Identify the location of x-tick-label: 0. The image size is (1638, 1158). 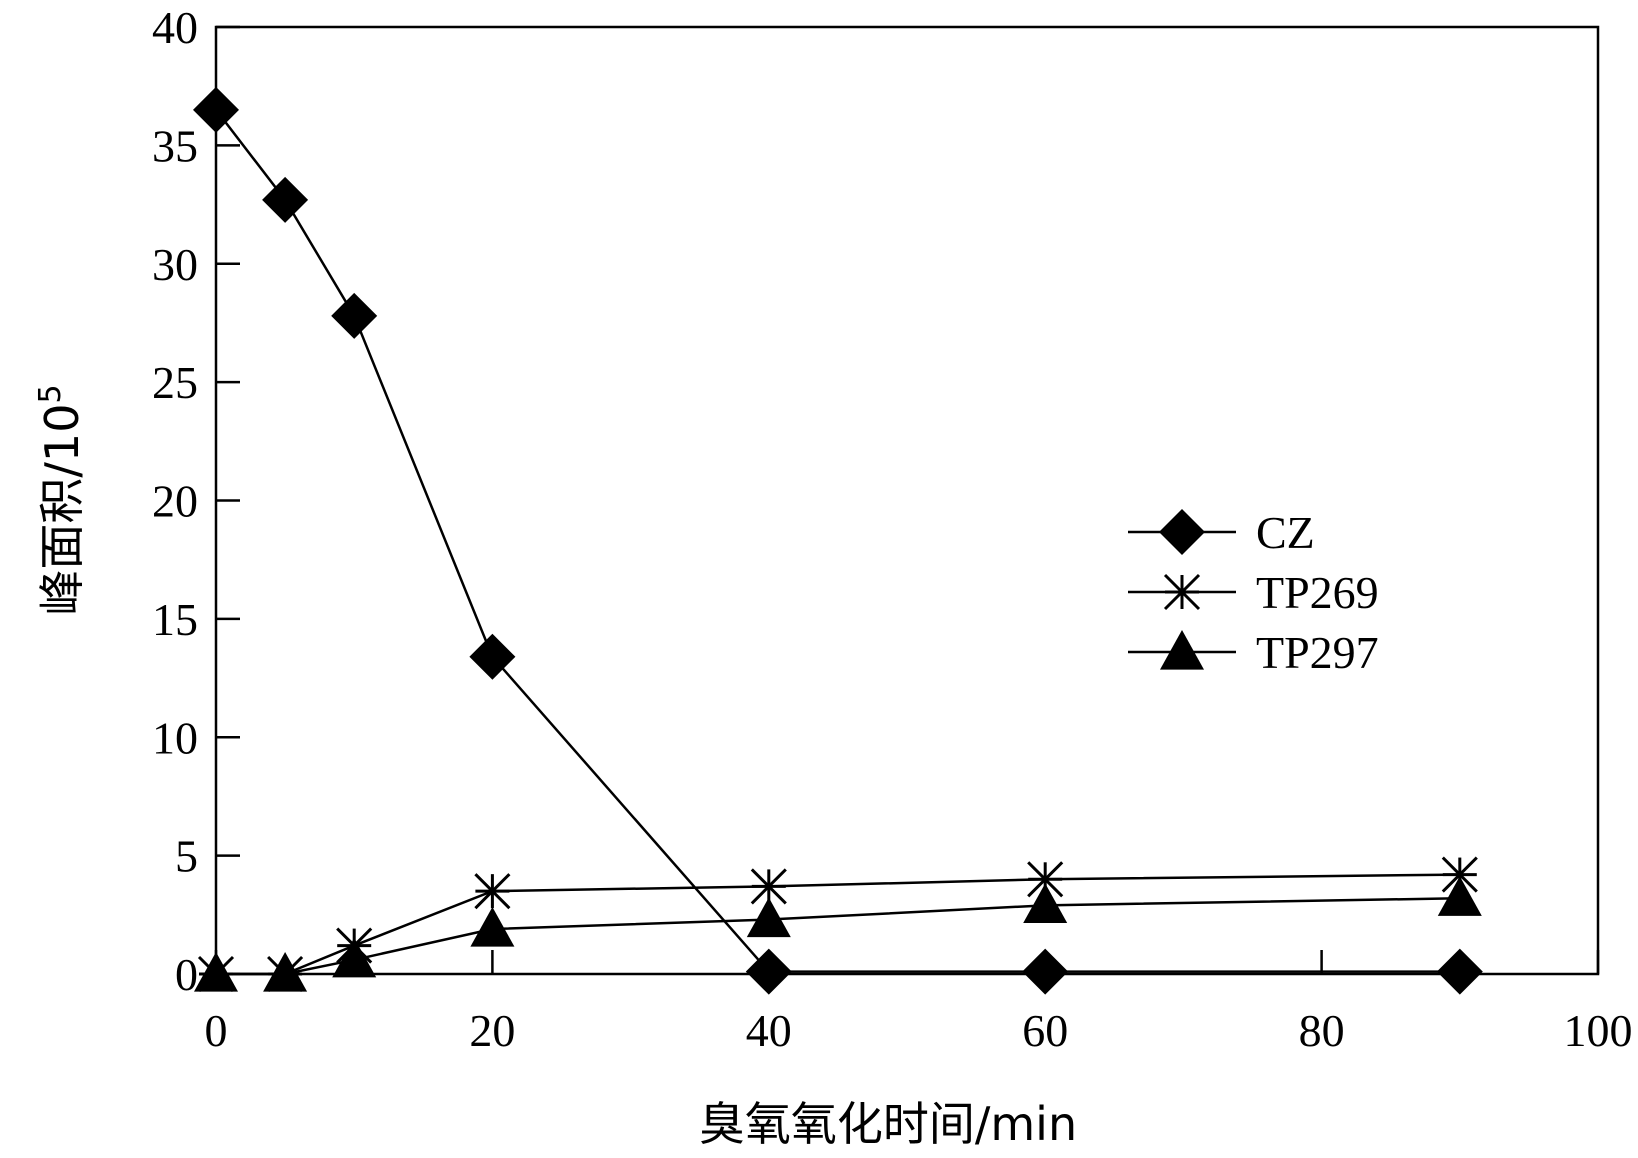
(216, 1030).